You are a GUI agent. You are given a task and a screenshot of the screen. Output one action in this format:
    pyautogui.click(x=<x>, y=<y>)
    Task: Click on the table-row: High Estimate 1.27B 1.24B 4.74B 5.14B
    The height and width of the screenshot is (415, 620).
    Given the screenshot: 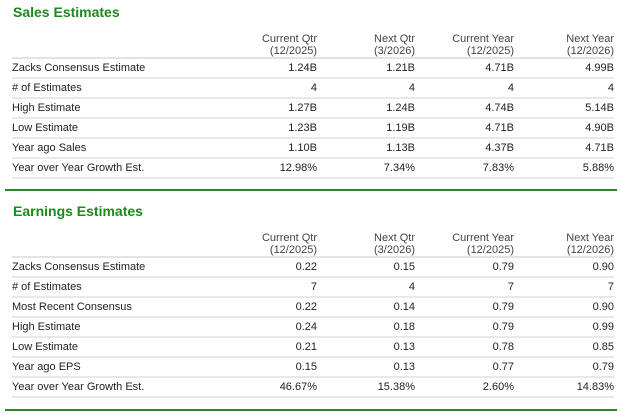 What is the action you would take?
    pyautogui.click(x=313, y=108)
    